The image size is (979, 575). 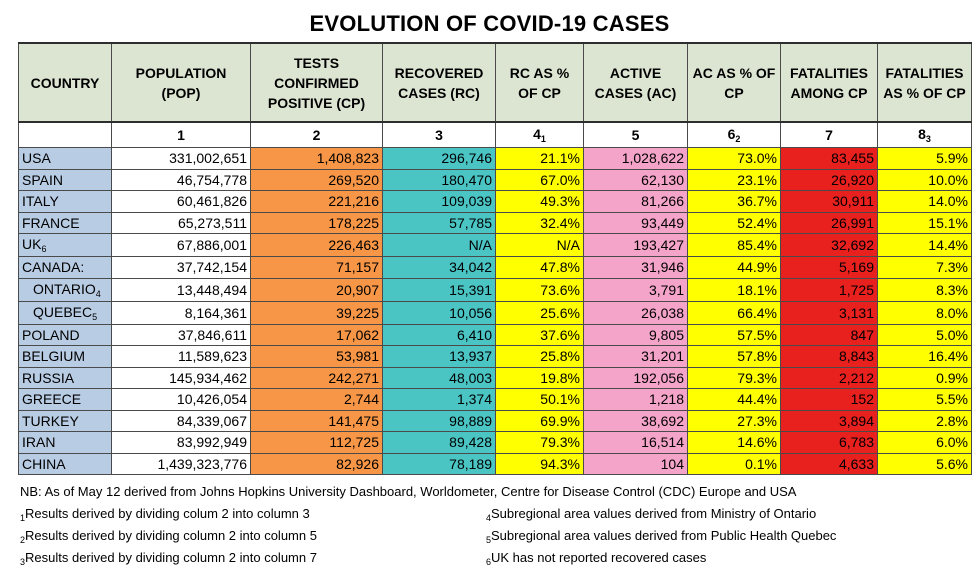 I want to click on footnote-6: 6UK has not reported recovered cases, so click(x=596, y=558).